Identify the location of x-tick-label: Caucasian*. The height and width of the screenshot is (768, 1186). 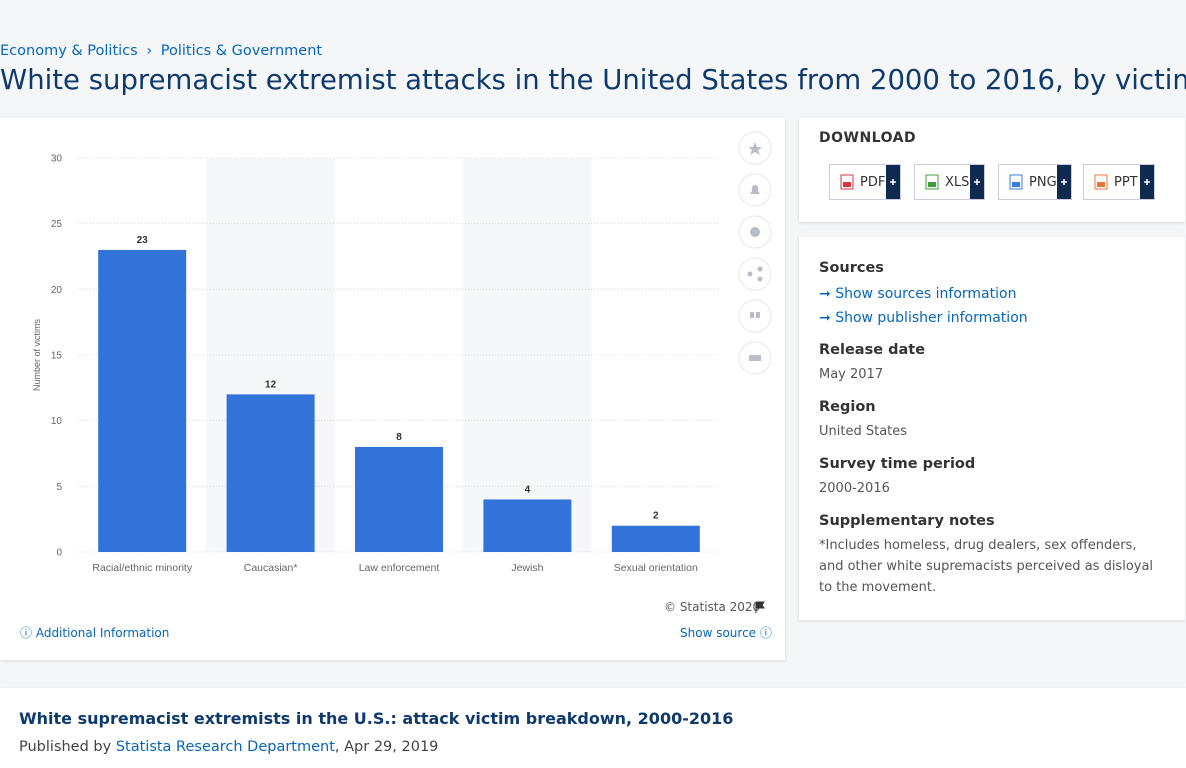
(271, 568).